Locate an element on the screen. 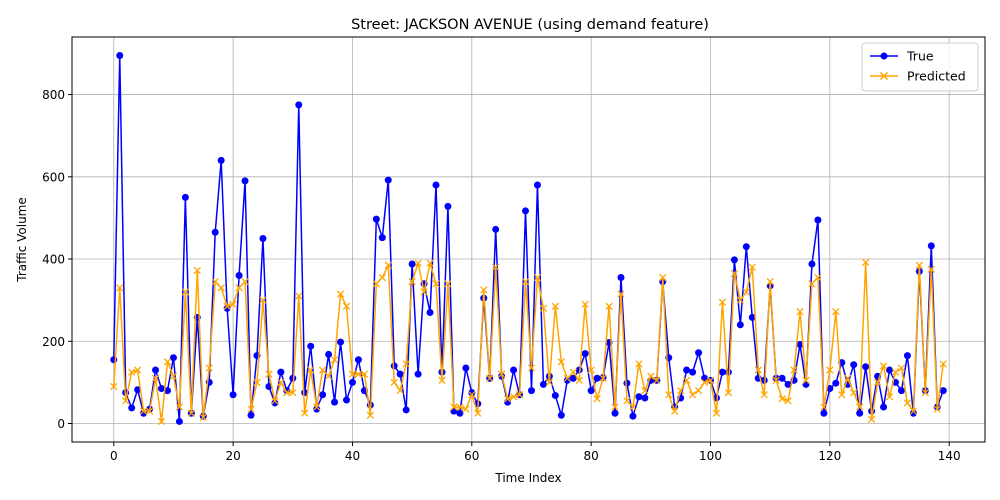  legend-label-predicted: Predicted is located at coordinates (936, 76).